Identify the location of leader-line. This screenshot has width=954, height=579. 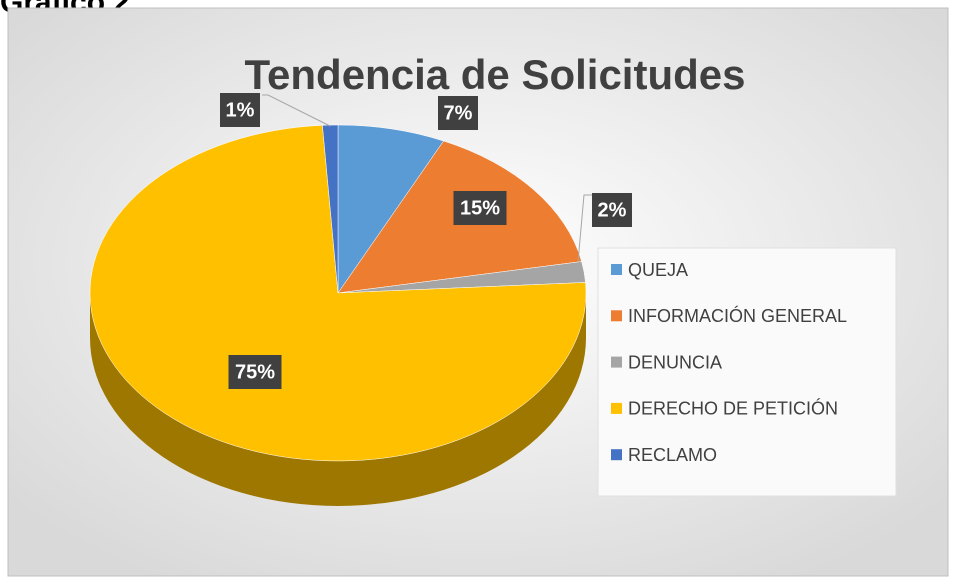
(296, 110).